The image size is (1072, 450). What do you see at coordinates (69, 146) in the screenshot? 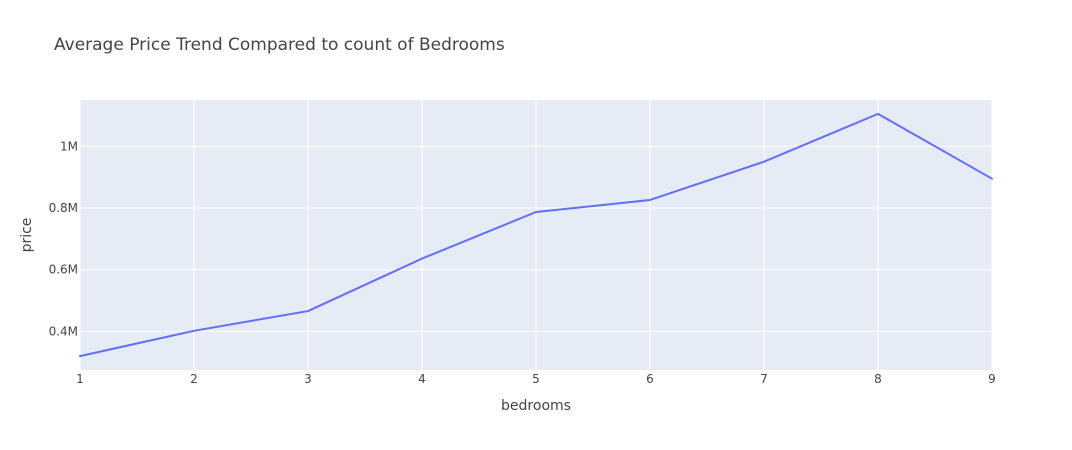
I see `y-tick-label: 1M` at bounding box center [69, 146].